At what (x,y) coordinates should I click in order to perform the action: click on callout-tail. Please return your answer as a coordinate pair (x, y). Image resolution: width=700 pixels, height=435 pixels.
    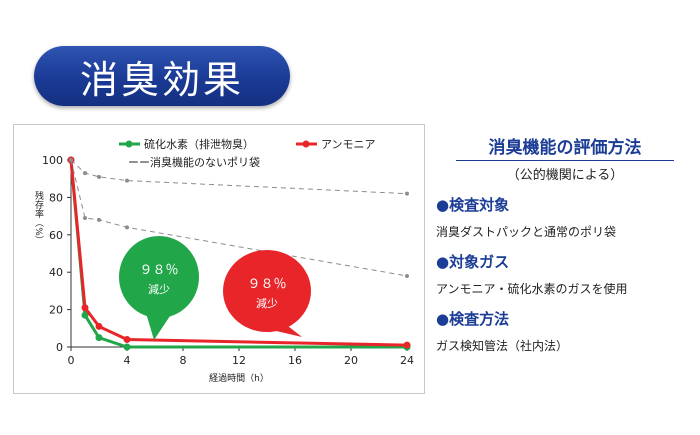
    Looking at the image, I should click on (159, 326).